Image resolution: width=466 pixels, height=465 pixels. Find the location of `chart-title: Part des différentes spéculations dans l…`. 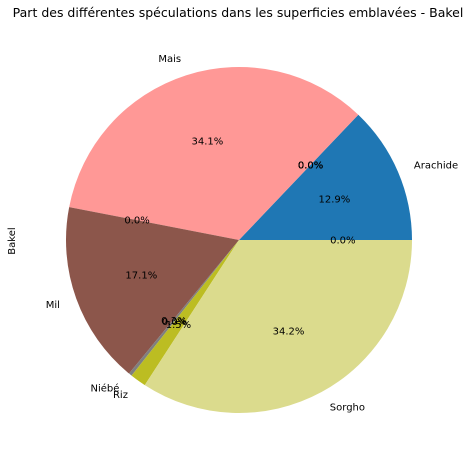

chart-title: Part des différentes spéculations dans l… is located at coordinates (238, 12).